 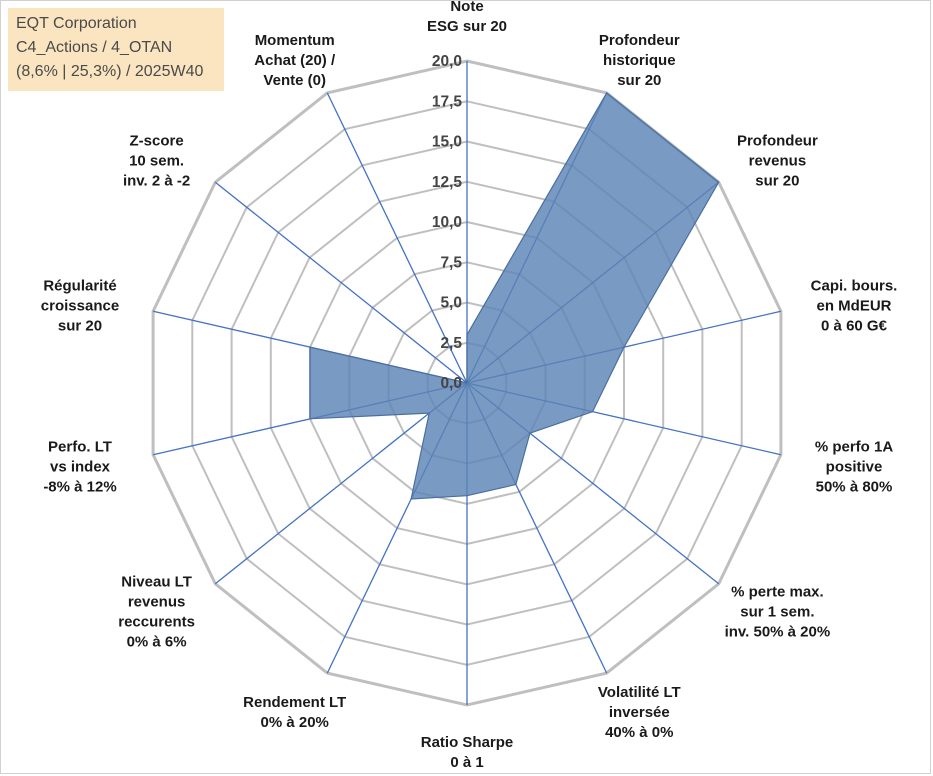 I want to click on category-label-line: Volatilité LT, so click(x=639, y=692).